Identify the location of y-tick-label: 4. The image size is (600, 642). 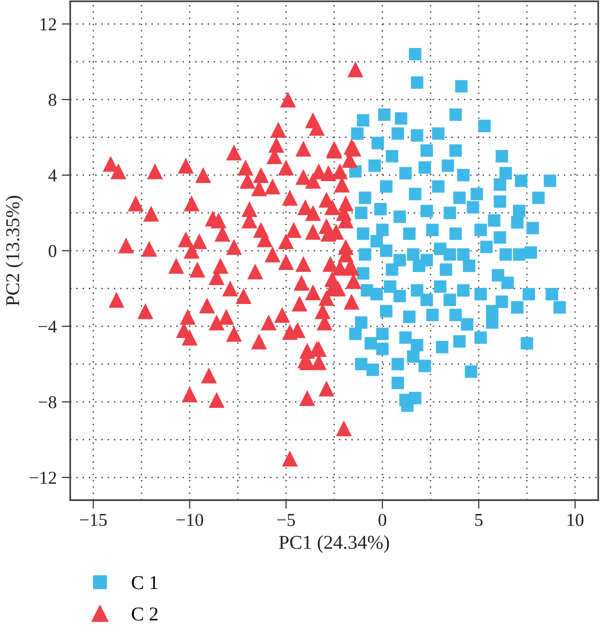
(52, 176).